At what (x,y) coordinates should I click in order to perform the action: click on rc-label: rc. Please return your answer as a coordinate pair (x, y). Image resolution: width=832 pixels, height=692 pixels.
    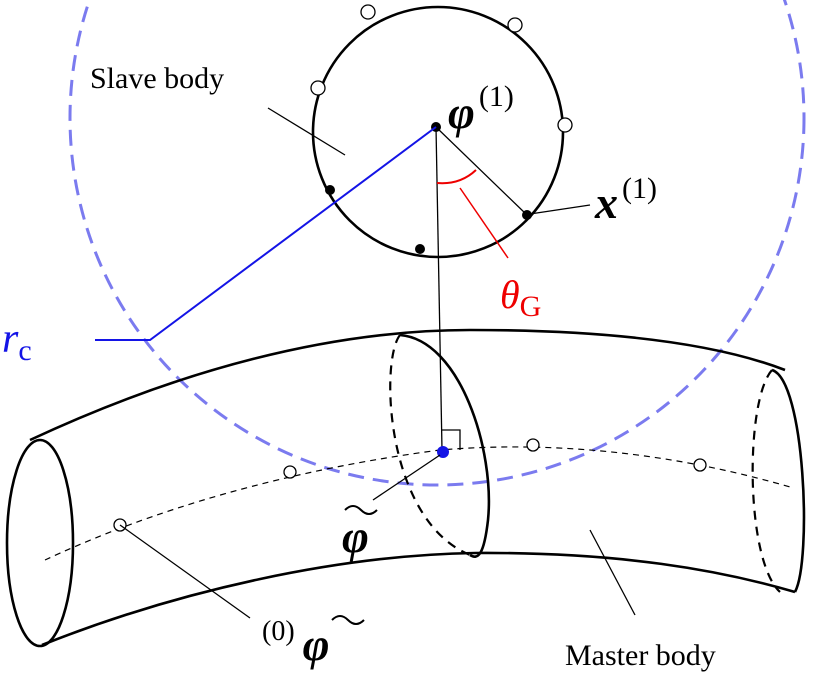
    Looking at the image, I should click on (17, 341).